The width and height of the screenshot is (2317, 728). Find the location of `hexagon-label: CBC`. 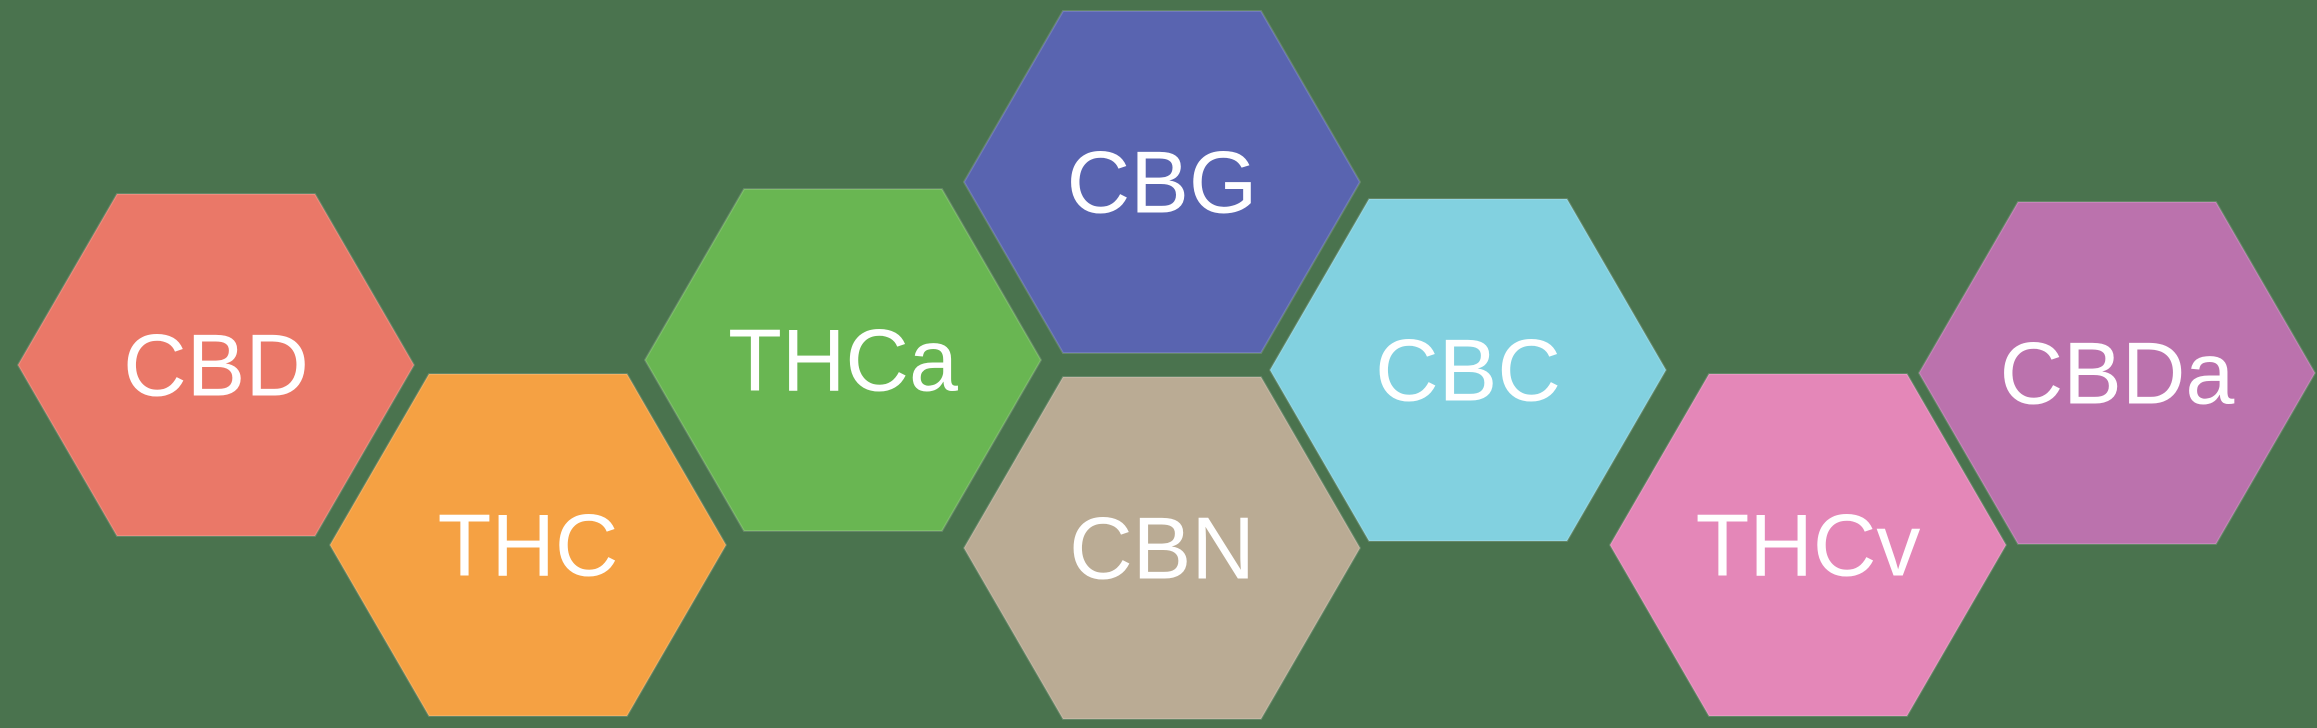

hexagon-label: CBC is located at coordinates (1468, 370).